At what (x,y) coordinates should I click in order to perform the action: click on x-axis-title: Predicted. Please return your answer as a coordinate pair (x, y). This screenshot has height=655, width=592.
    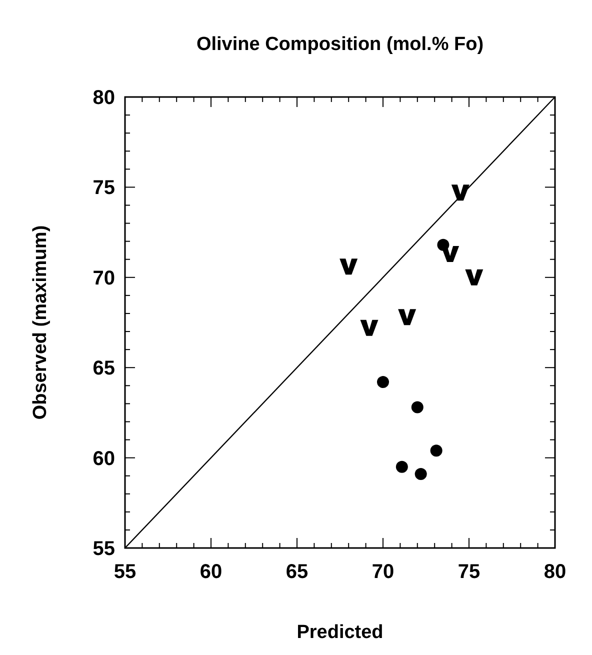
    Looking at the image, I should click on (340, 632).